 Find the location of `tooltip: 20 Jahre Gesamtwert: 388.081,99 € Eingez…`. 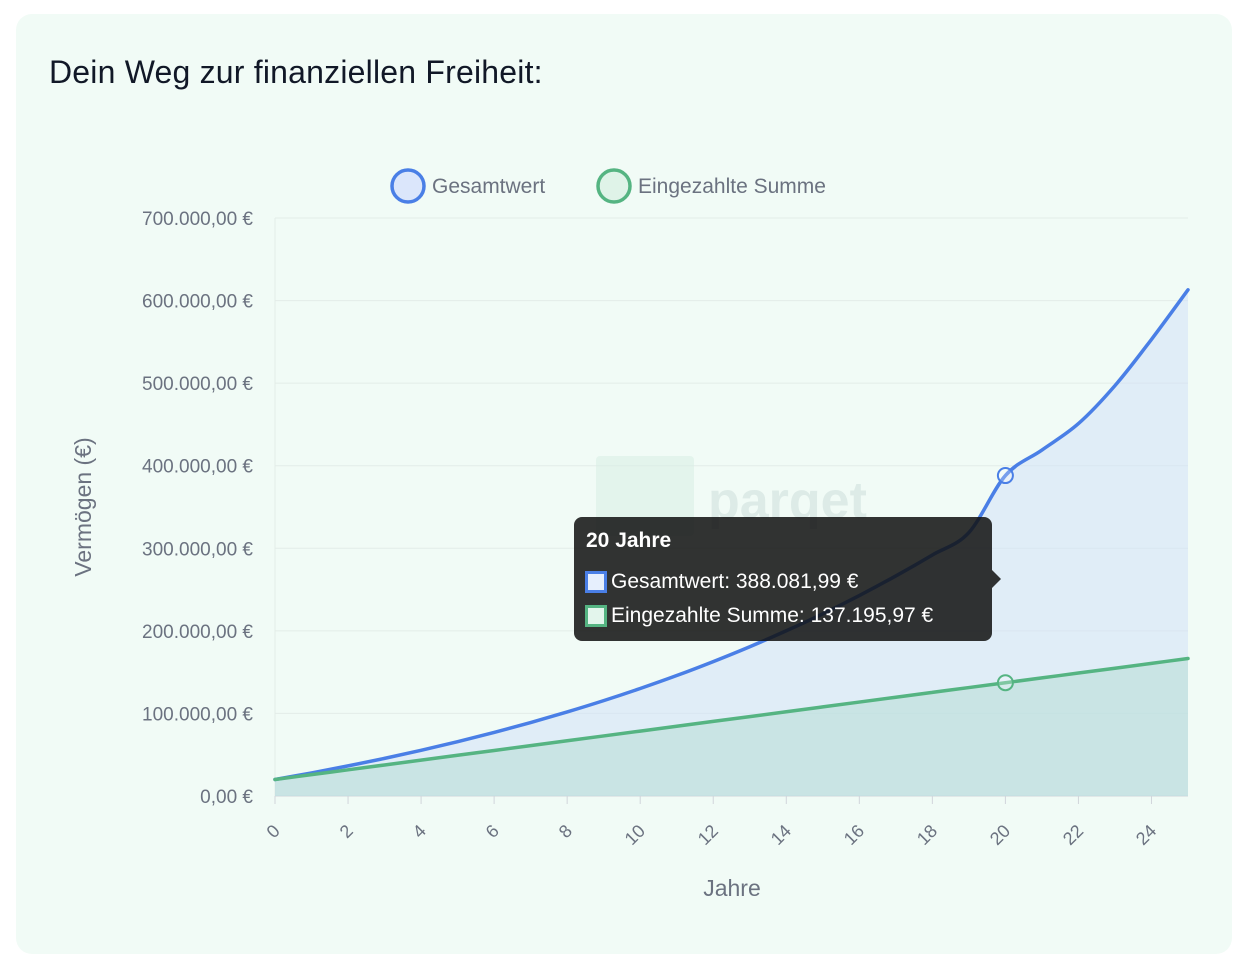

tooltip: 20 Jahre Gesamtwert: 388.081,99 € Eingez… is located at coordinates (787, 579).